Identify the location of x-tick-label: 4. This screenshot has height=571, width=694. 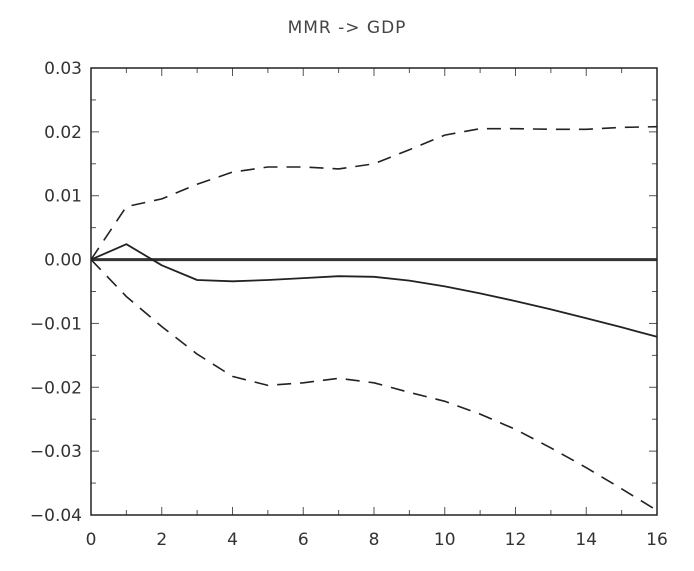
(232, 540).